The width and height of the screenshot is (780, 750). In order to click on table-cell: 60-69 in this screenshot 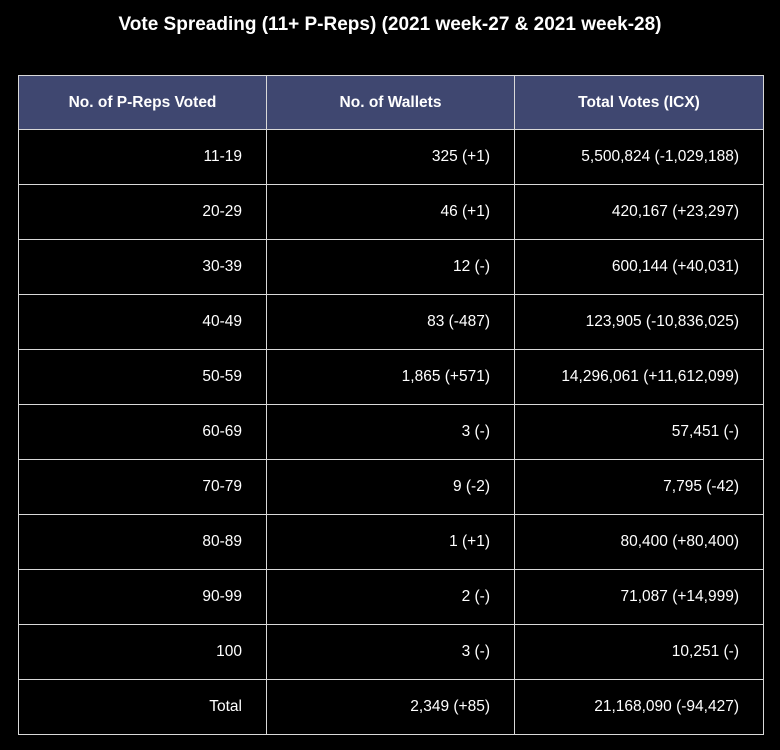, I will do `click(143, 432)`.